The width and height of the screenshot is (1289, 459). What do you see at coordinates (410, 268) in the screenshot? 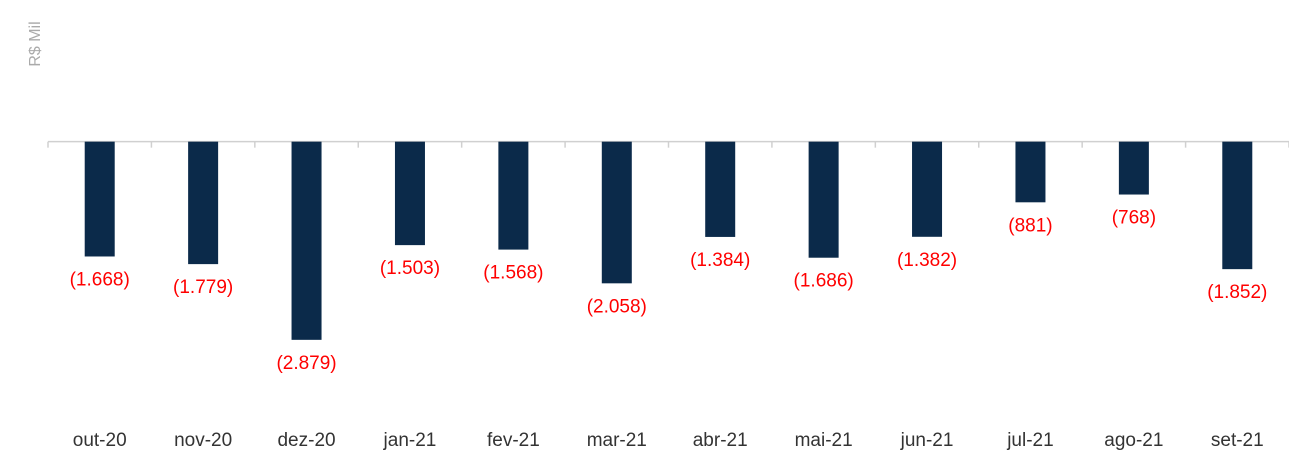
I see `value-label: (1.503)` at bounding box center [410, 268].